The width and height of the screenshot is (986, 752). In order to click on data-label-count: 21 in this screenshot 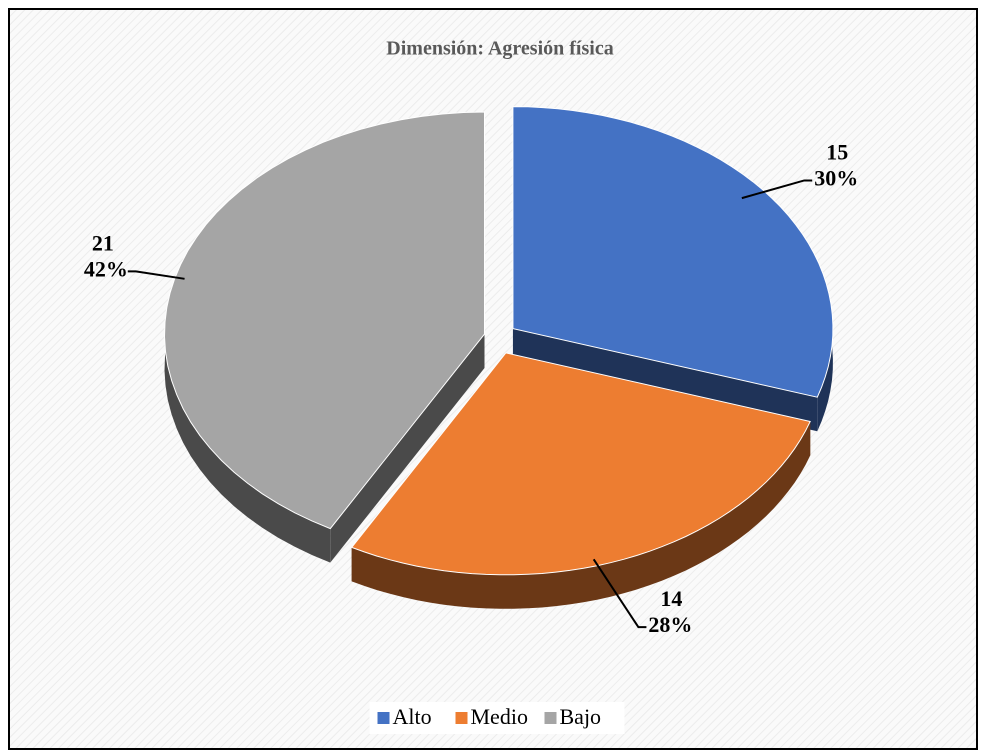, I will do `click(103, 242)`.